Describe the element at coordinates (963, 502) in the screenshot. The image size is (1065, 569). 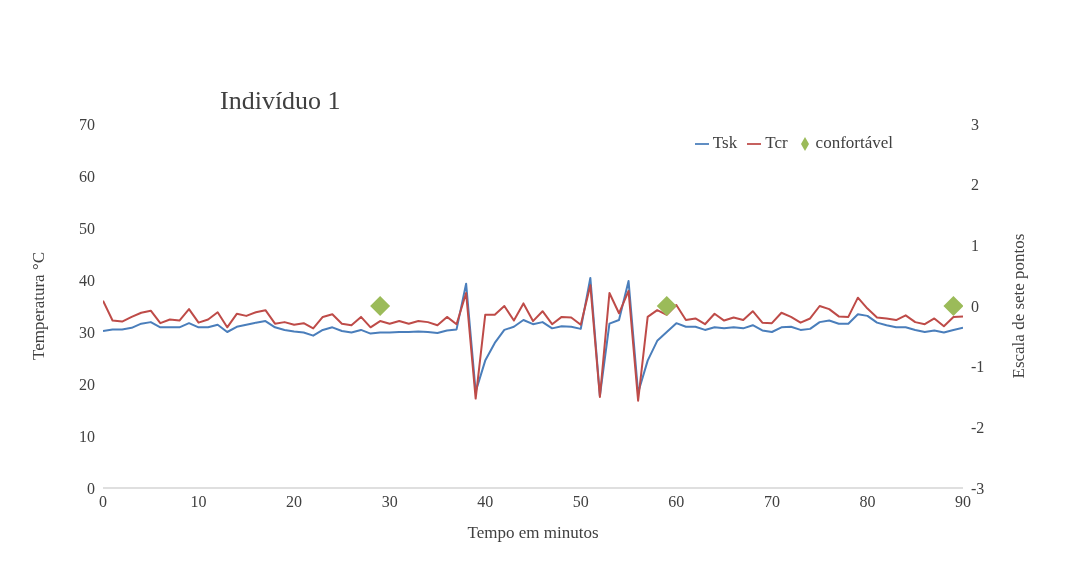
I see `x-tick-label: 90` at that location.